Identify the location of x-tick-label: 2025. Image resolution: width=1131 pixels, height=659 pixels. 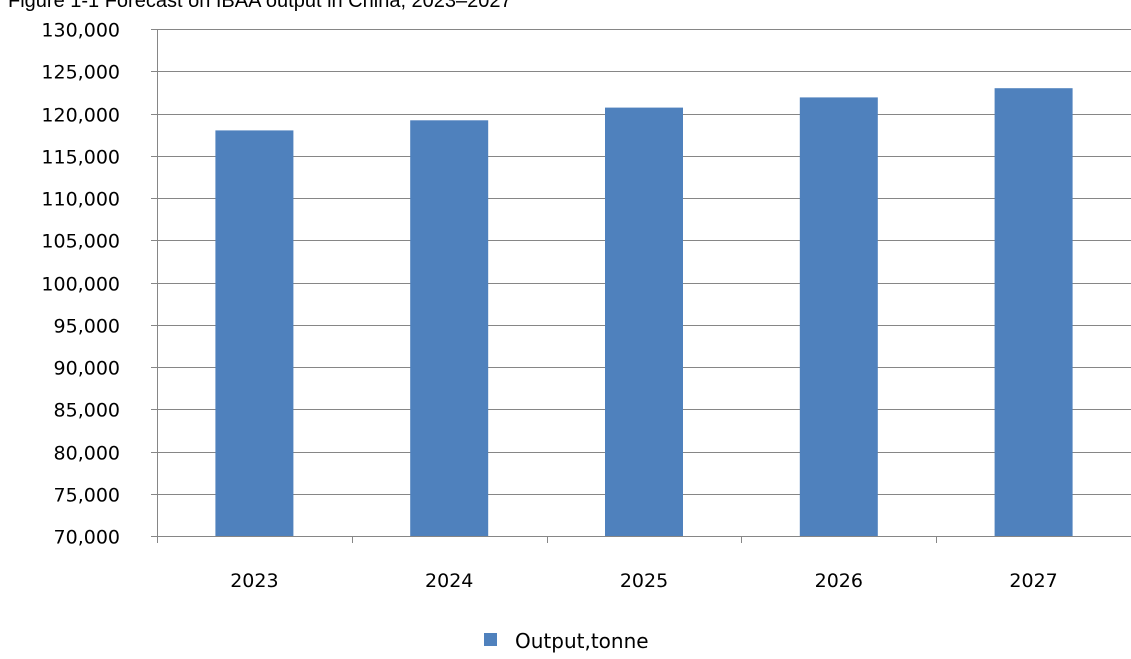
(644, 581).